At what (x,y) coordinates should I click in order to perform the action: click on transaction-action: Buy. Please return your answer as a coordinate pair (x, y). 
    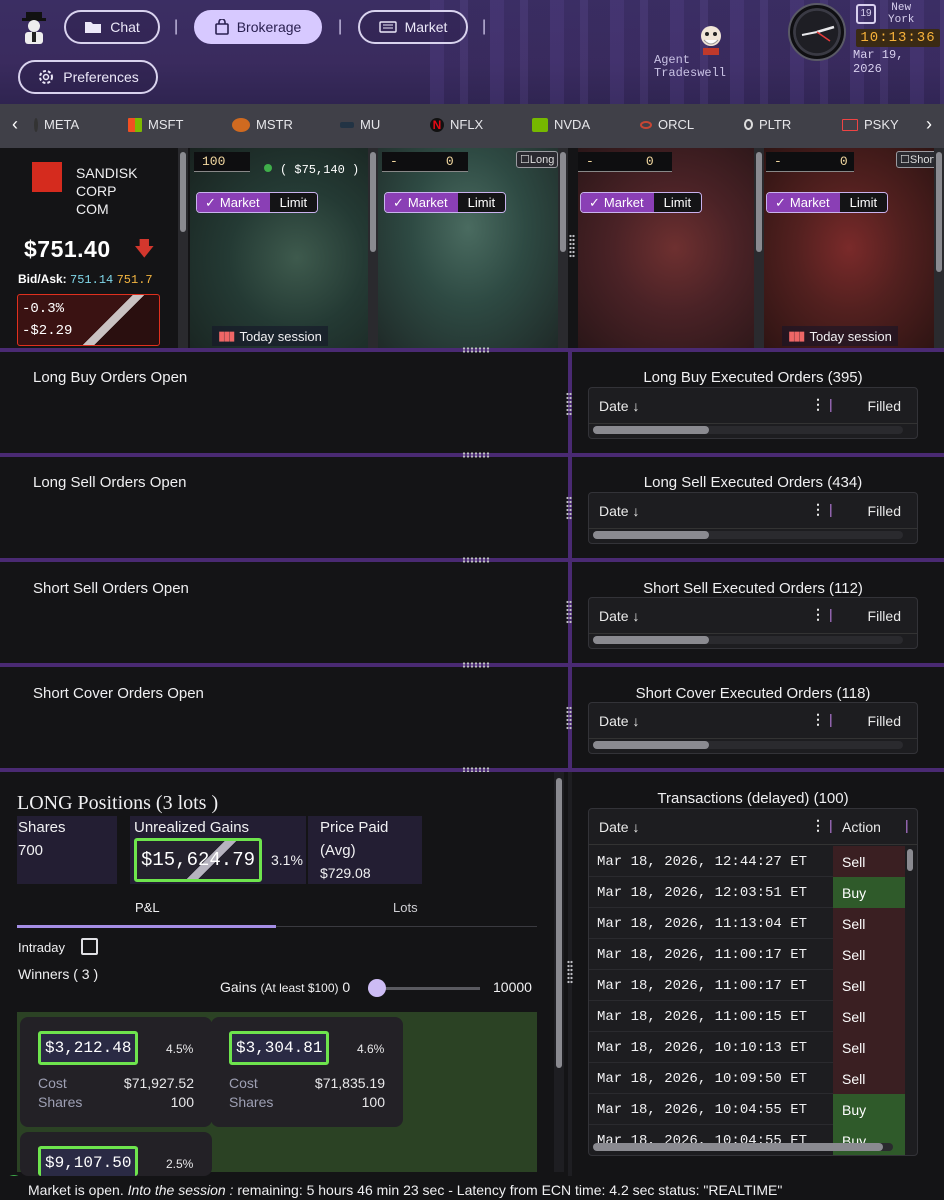
    Looking at the image, I should click on (869, 892).